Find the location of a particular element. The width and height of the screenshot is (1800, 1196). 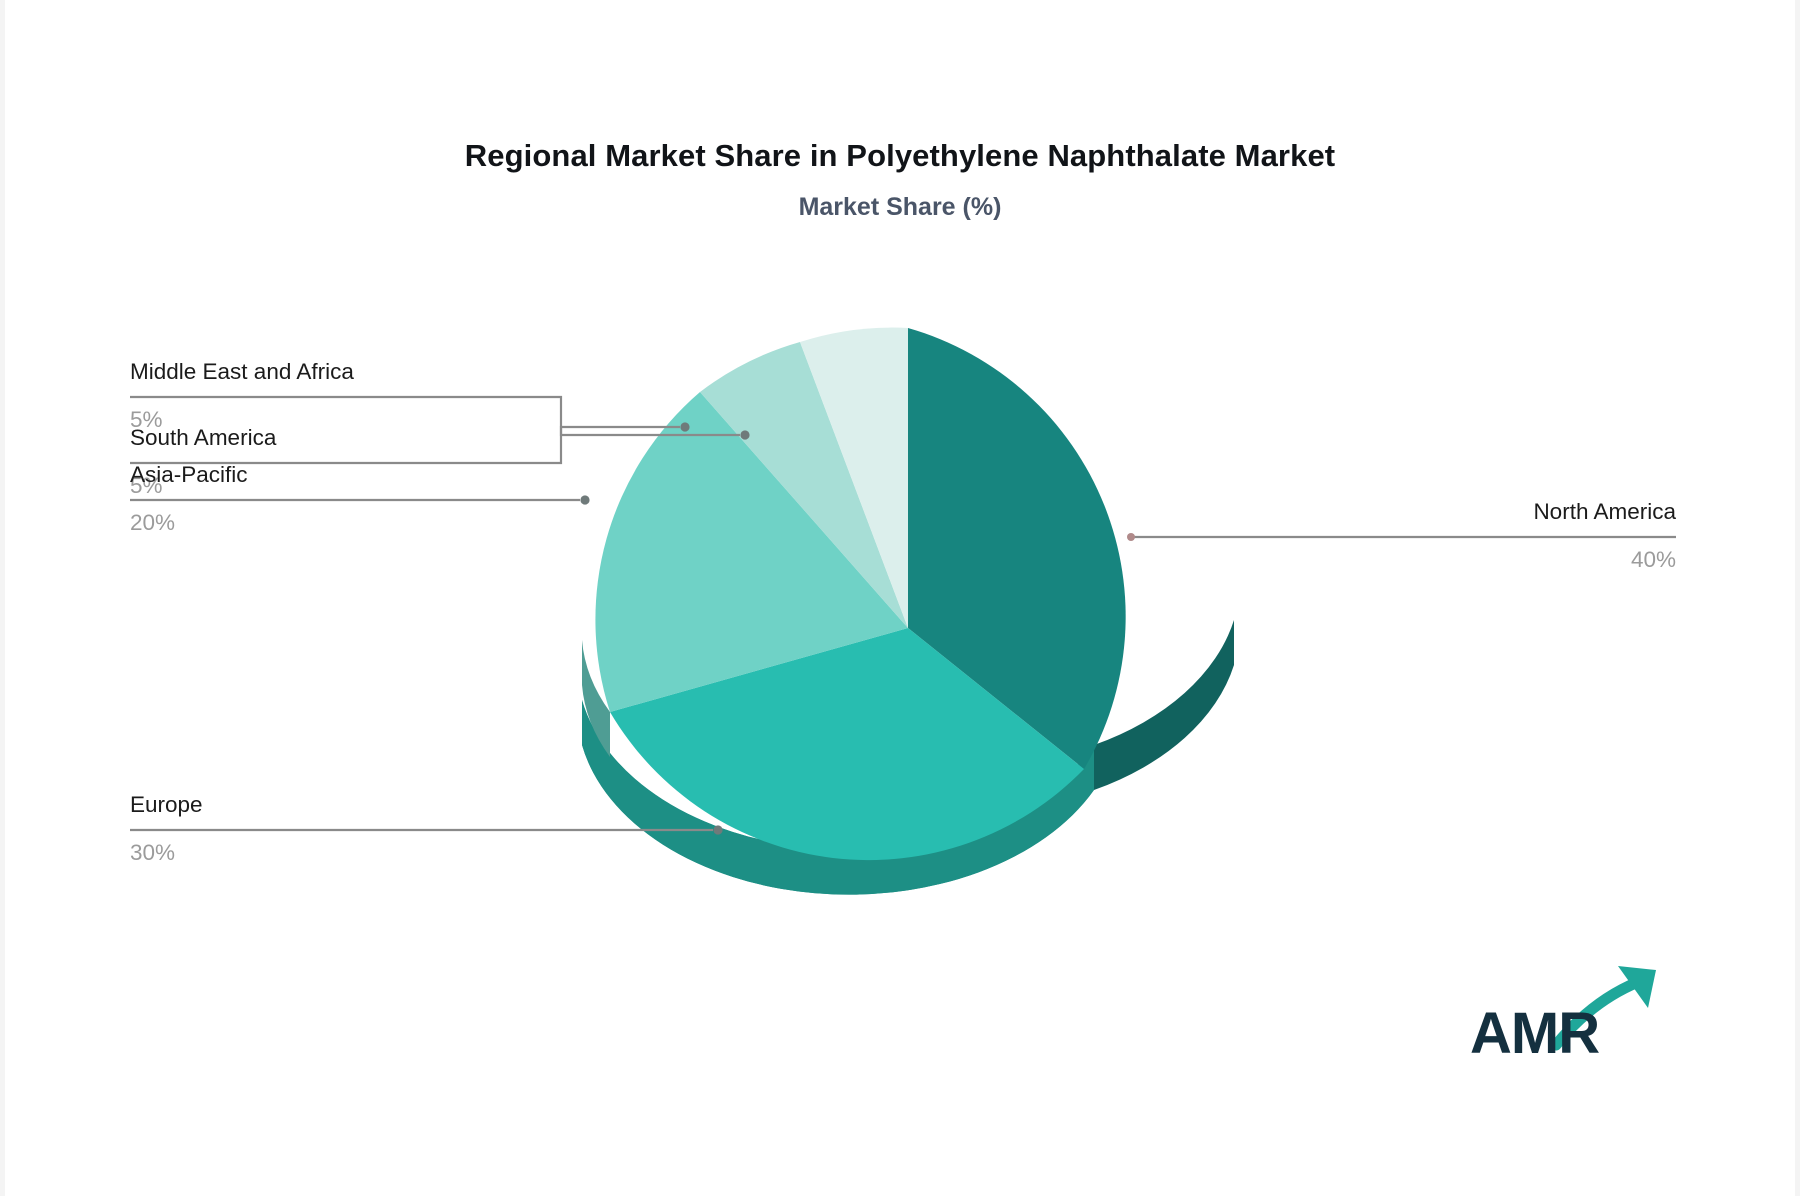

leader-dots is located at coordinates (857, 628).